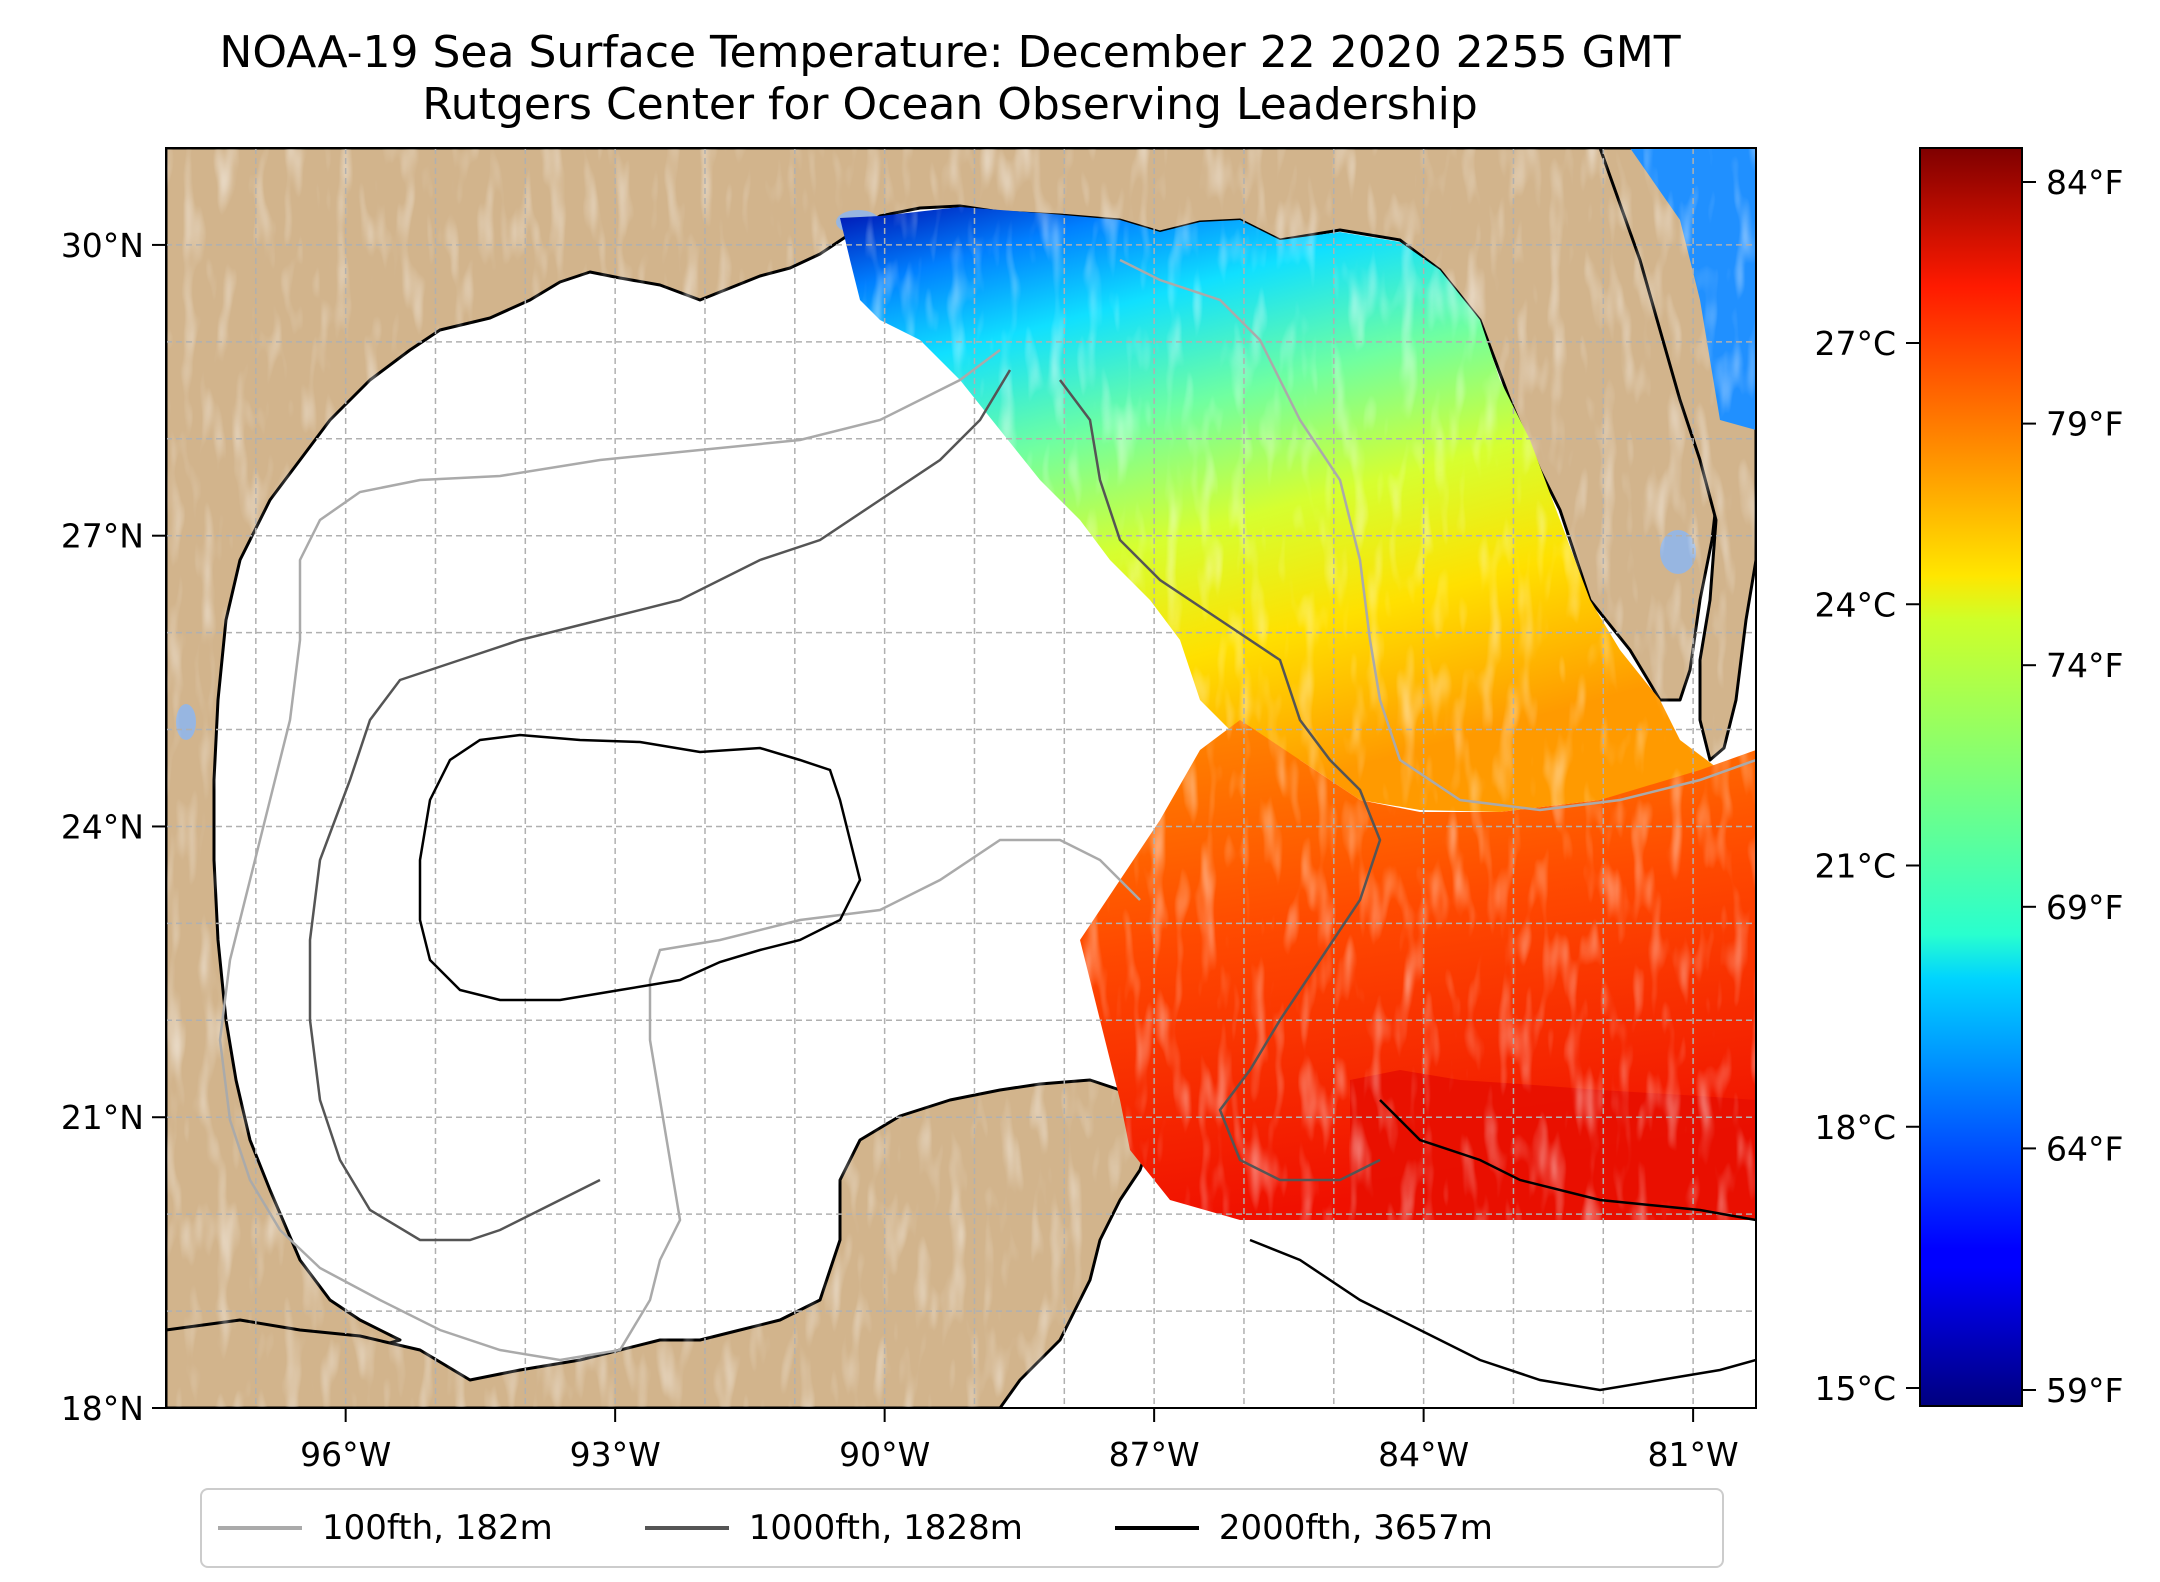 This screenshot has width=2160, height=1582. What do you see at coordinates (1855, 1388) in the screenshot?
I see `colorbar-celsius-tick-label: 15°C` at bounding box center [1855, 1388].